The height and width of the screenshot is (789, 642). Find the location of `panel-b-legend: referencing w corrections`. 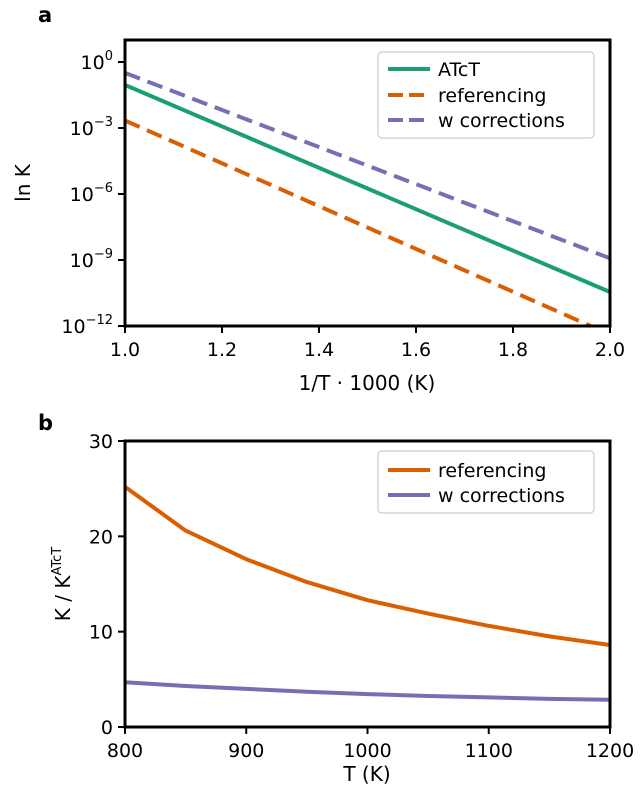

panel-b-legend: referencing w corrections is located at coordinates (486, 482).